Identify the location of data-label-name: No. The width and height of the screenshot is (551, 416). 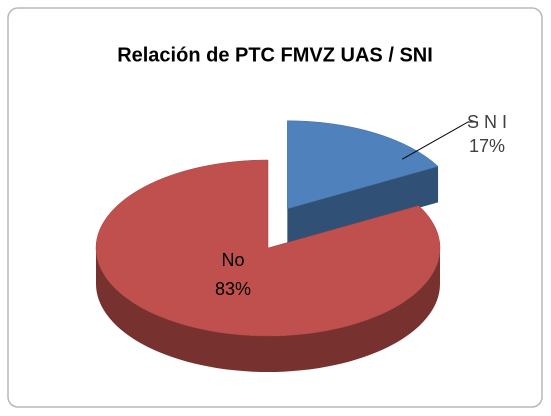
(232, 260).